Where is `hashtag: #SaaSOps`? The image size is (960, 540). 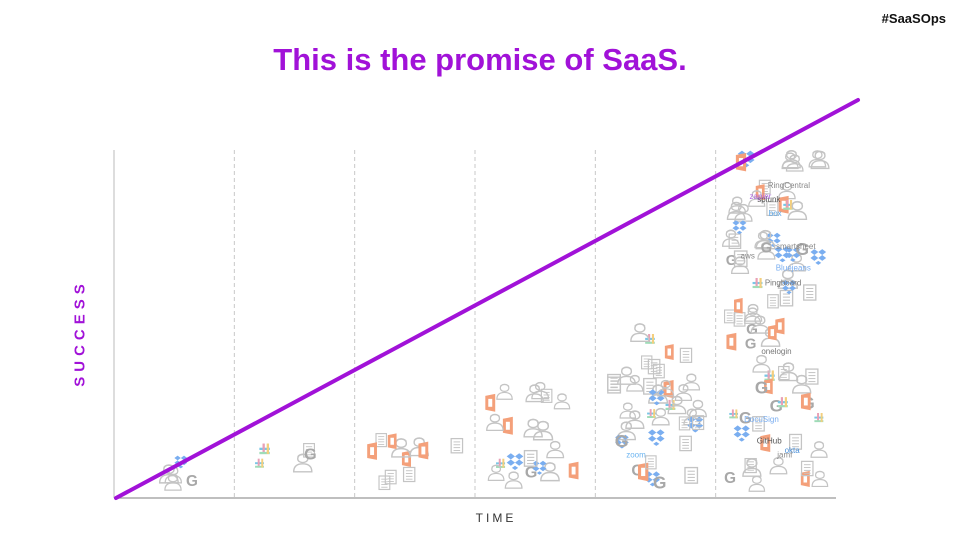 hashtag: #SaaSOps is located at coordinates (913, 18).